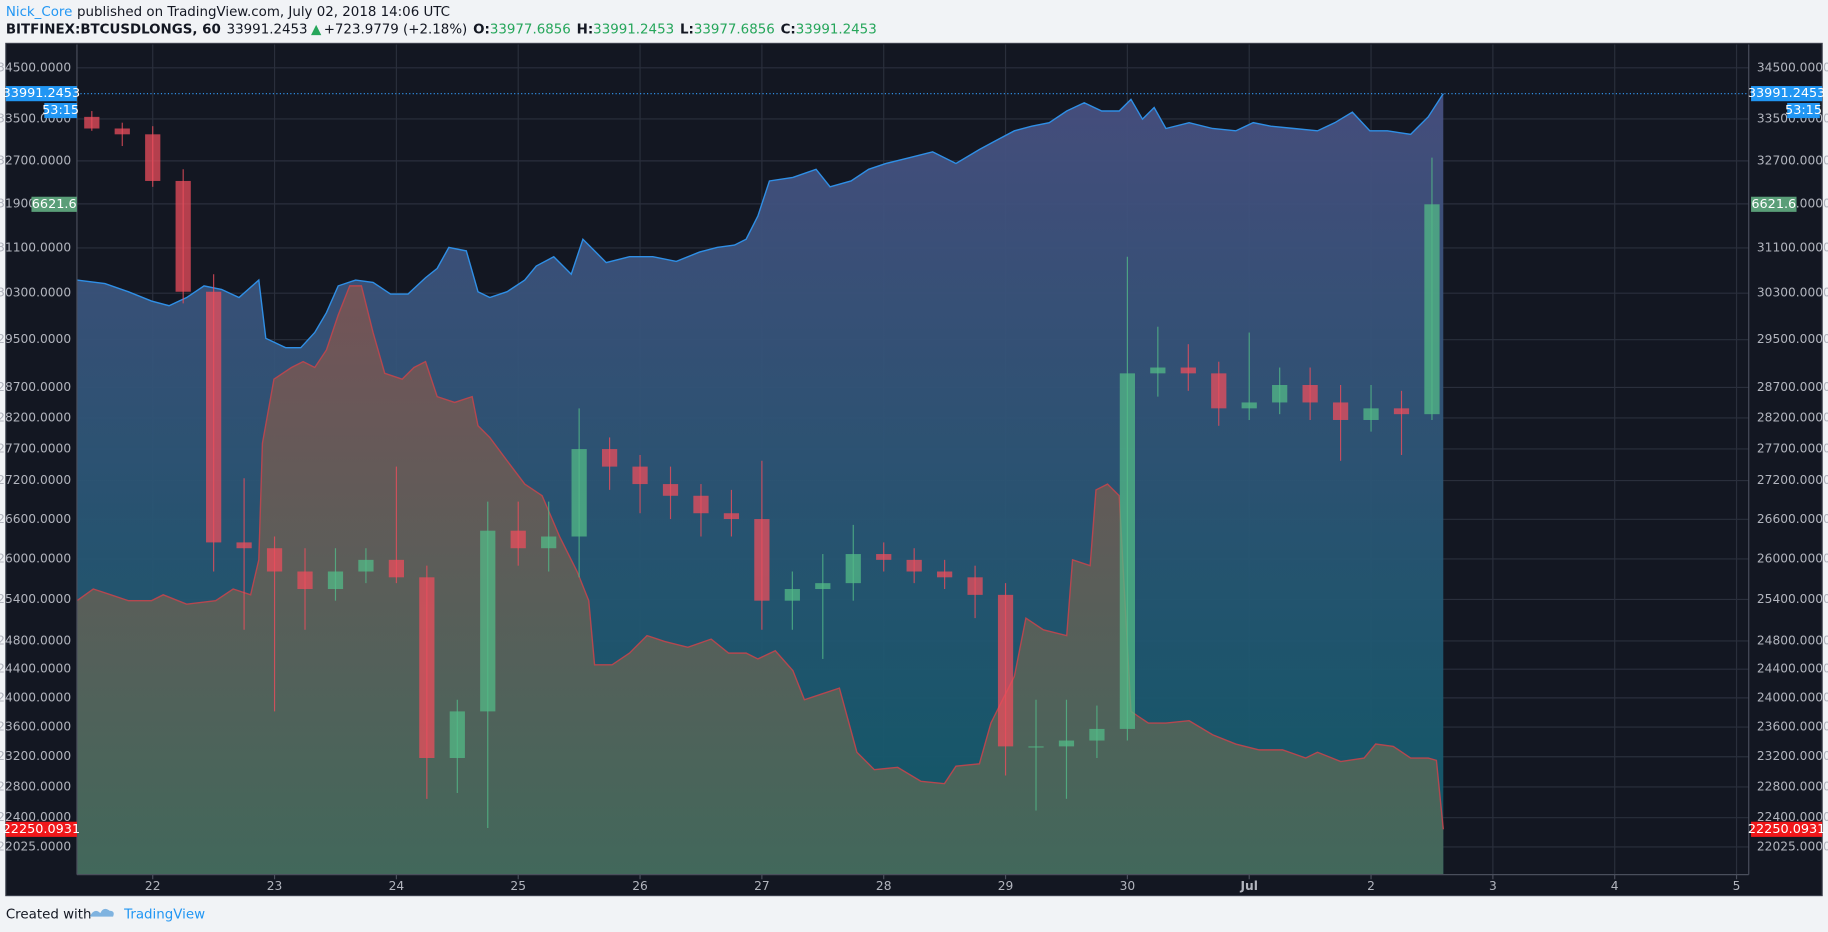 Image resolution: width=1828 pixels, height=932 pixels. What do you see at coordinates (1792, 417) in the screenshot?
I see `y-tick-label-right: 28200.0000` at bounding box center [1792, 417].